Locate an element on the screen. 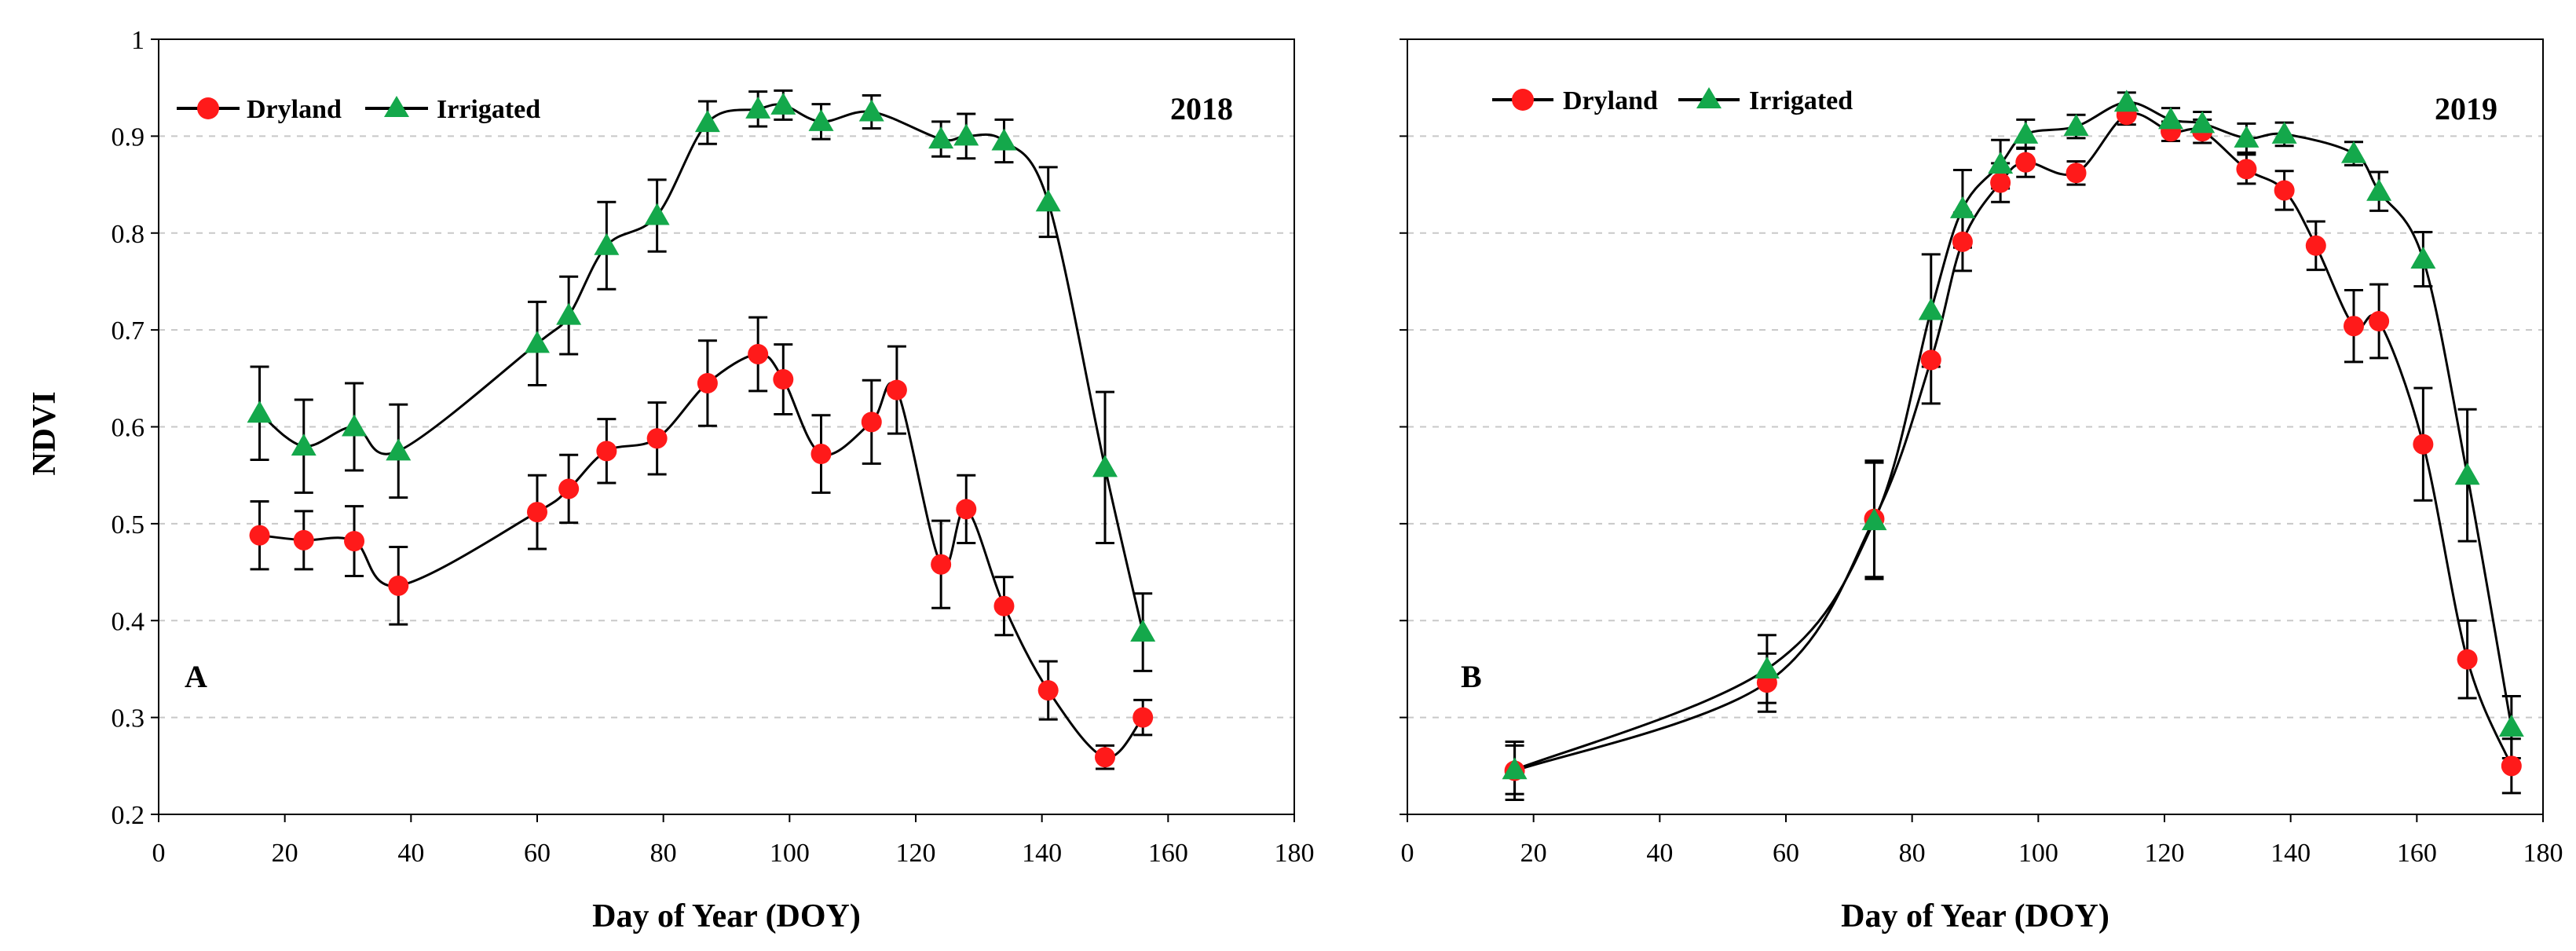  legend-a: Dryland Irrigated is located at coordinates (359, 109).